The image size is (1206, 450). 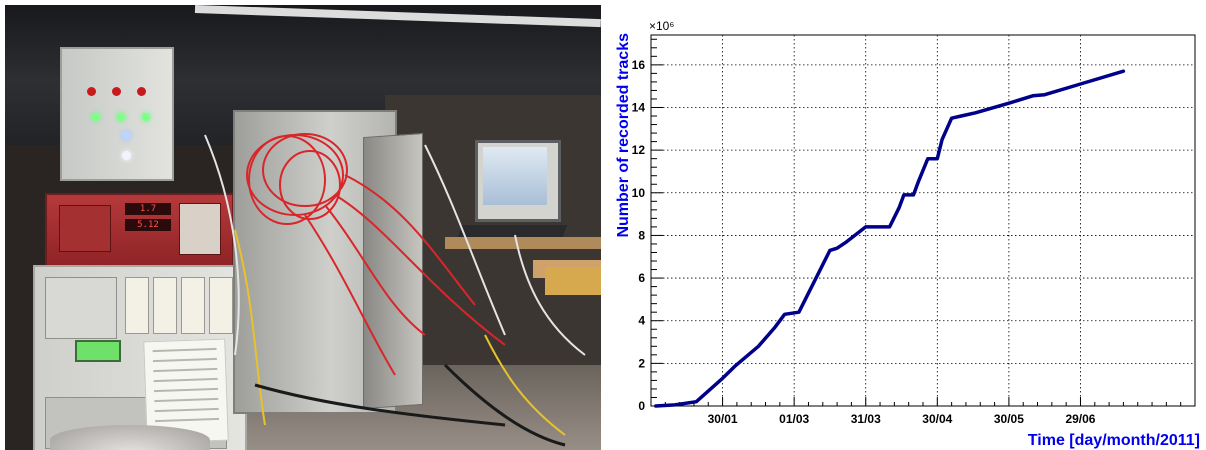 What do you see at coordinates (515, 176) in the screenshot?
I see `monitor-screen` at bounding box center [515, 176].